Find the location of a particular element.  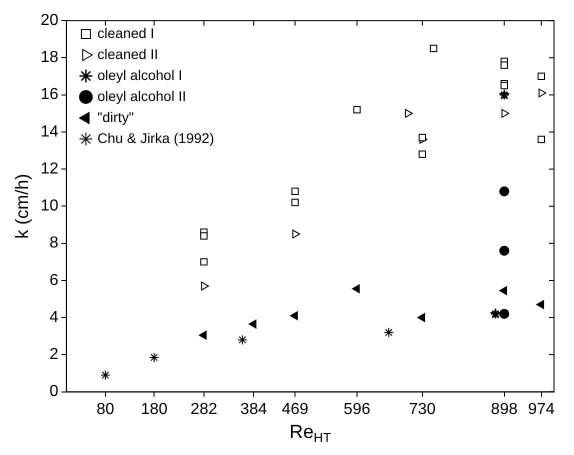

y-tick-label: 6 is located at coordinates (53, 280).